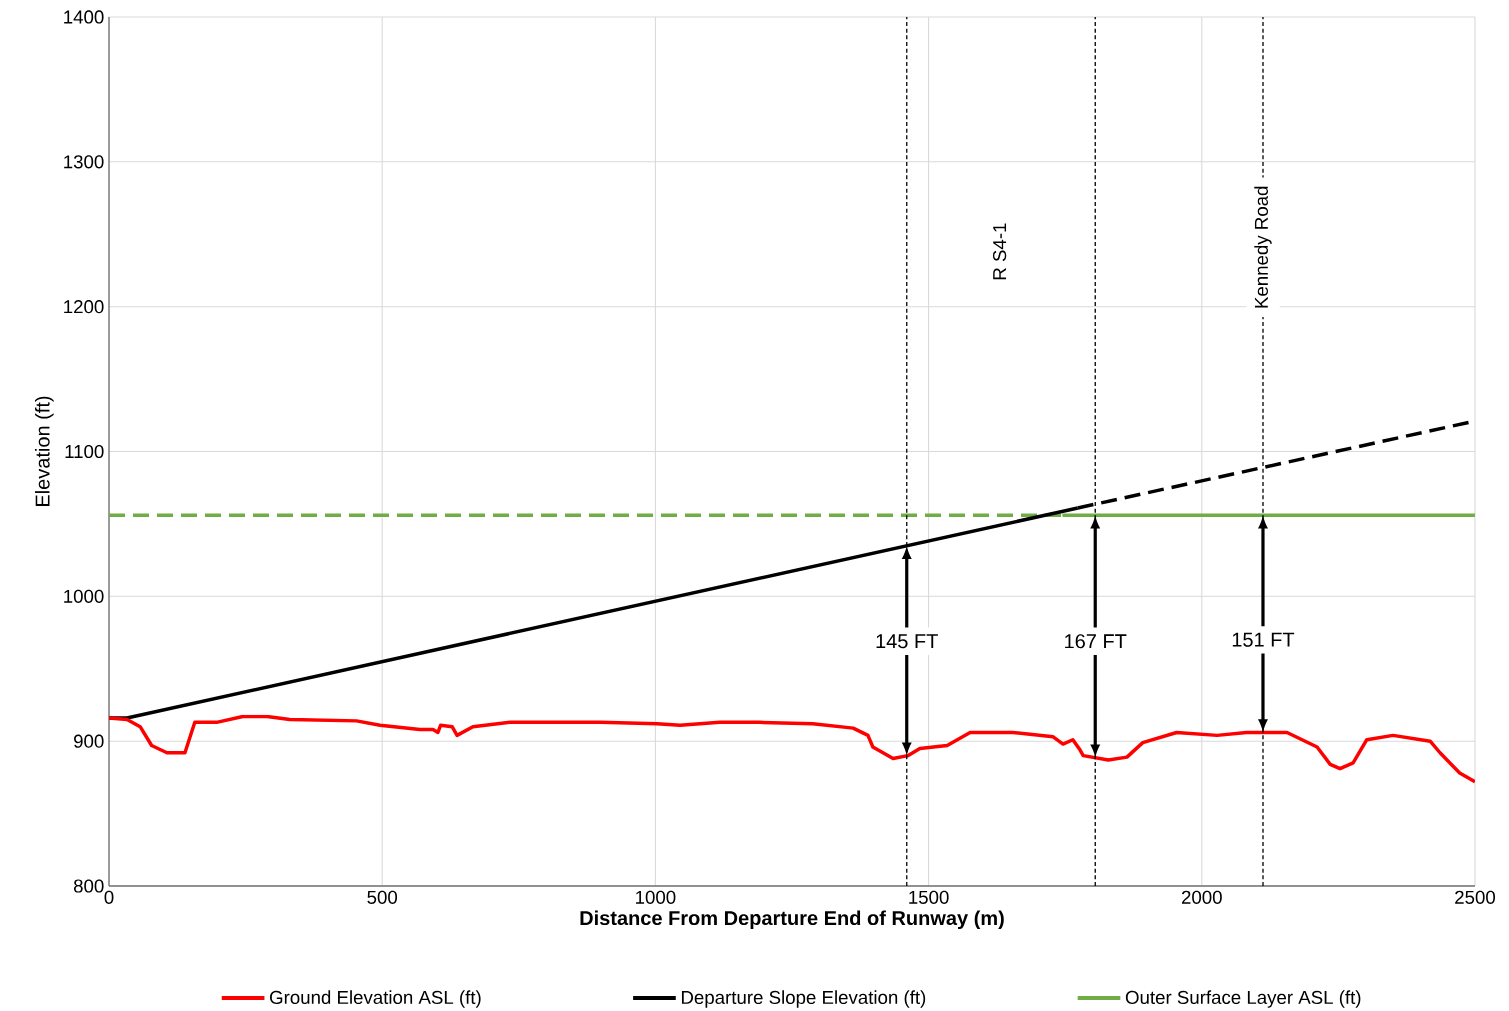 This screenshot has width=1509, height=1011. What do you see at coordinates (1263, 639) in the screenshot?
I see `annotation: 151 FT` at bounding box center [1263, 639].